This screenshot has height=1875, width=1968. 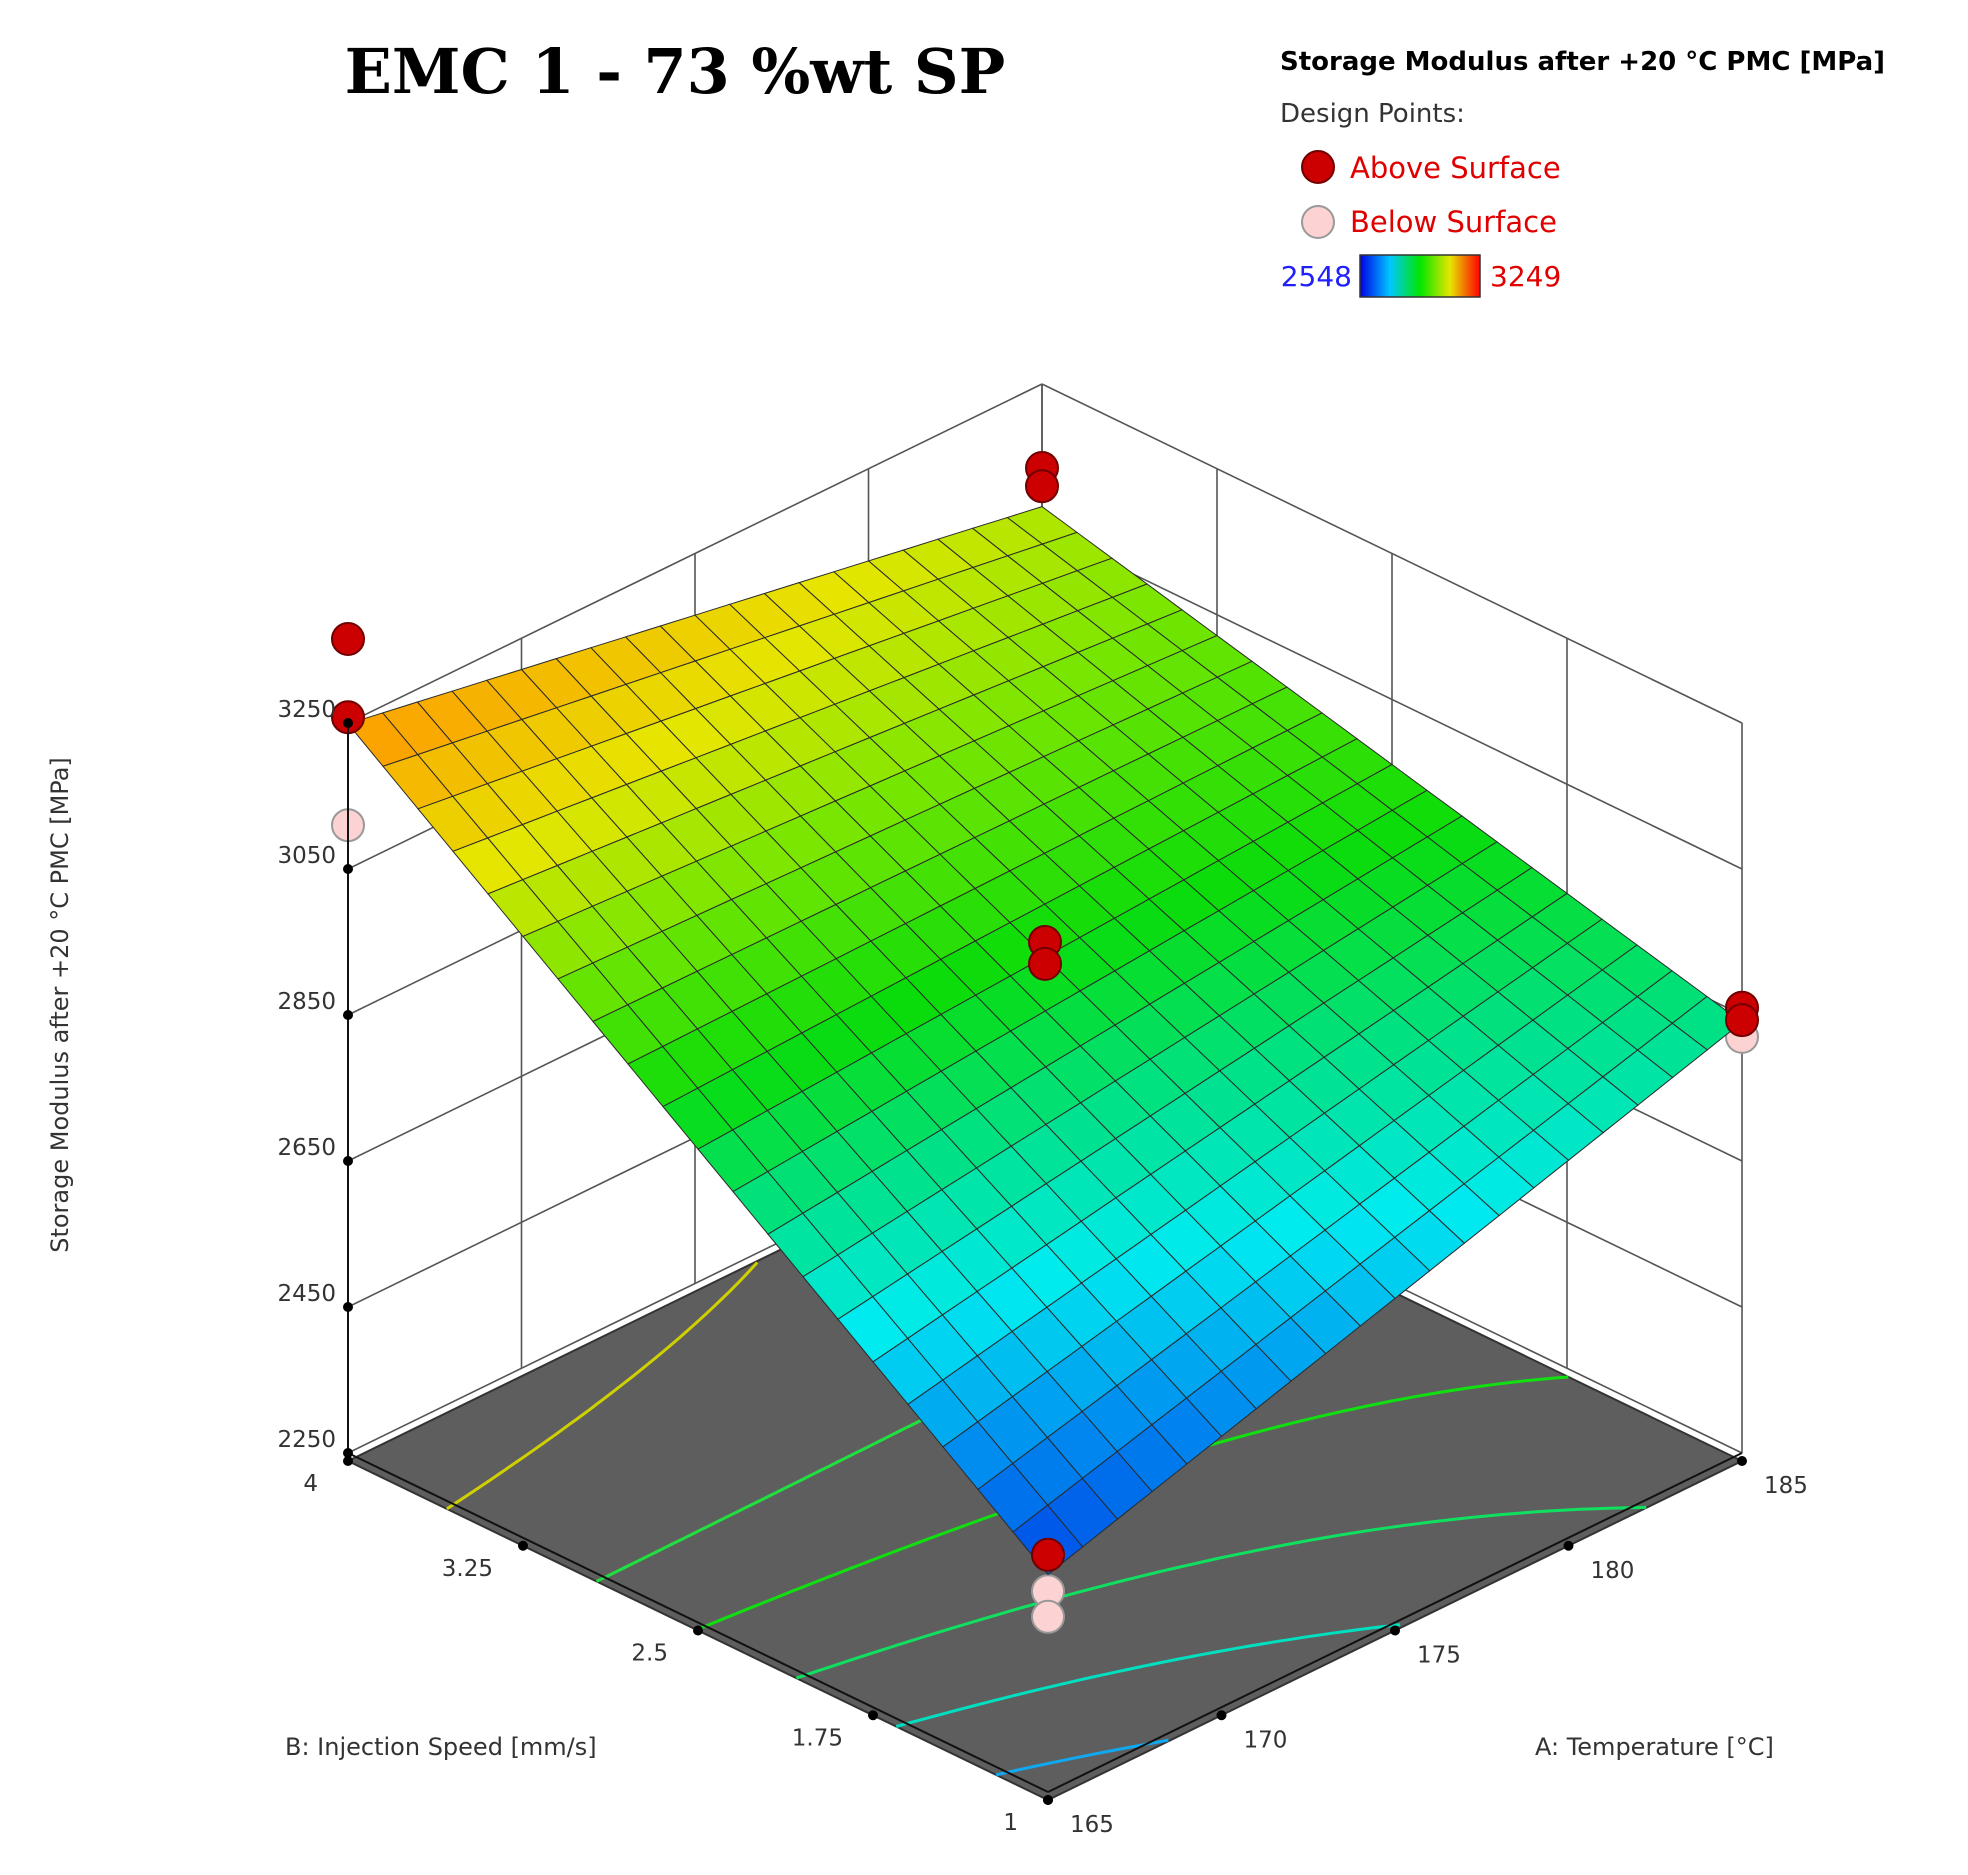 What do you see at coordinates (817, 1738) in the screenshot?
I see `y-tick-label: 1.75` at bounding box center [817, 1738].